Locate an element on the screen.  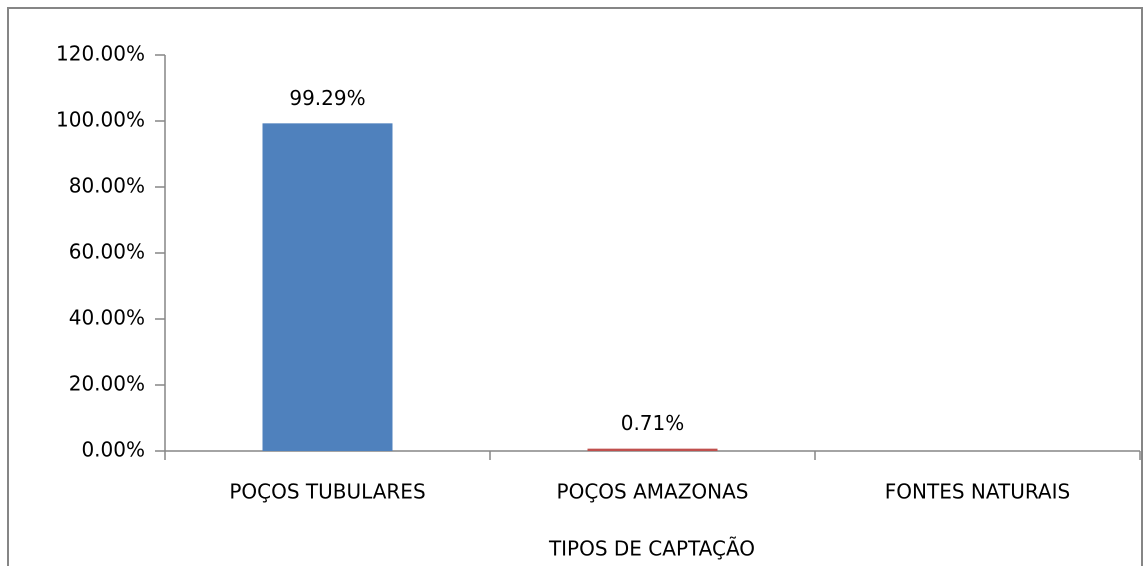
y-tick-label: 100.00% is located at coordinates (100, 120).